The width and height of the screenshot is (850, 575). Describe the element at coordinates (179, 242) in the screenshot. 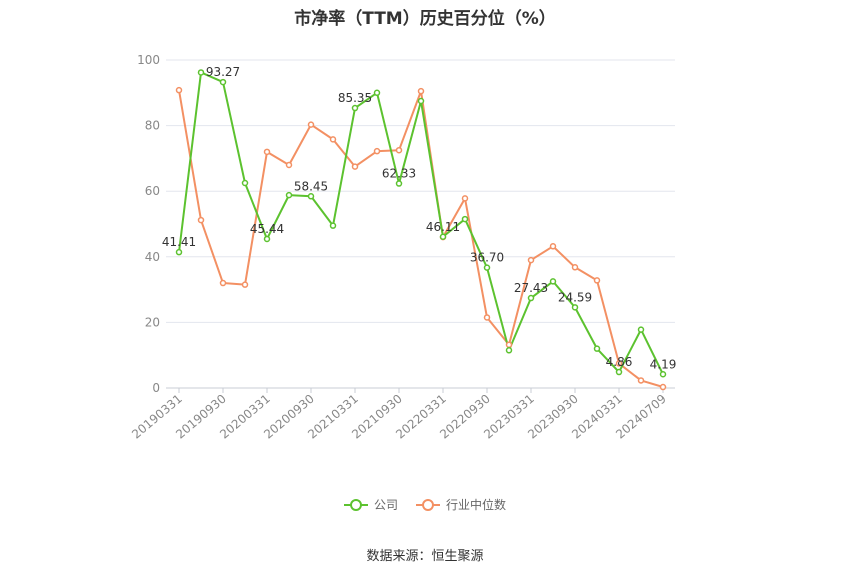

I see `data-label: 41.41` at that location.